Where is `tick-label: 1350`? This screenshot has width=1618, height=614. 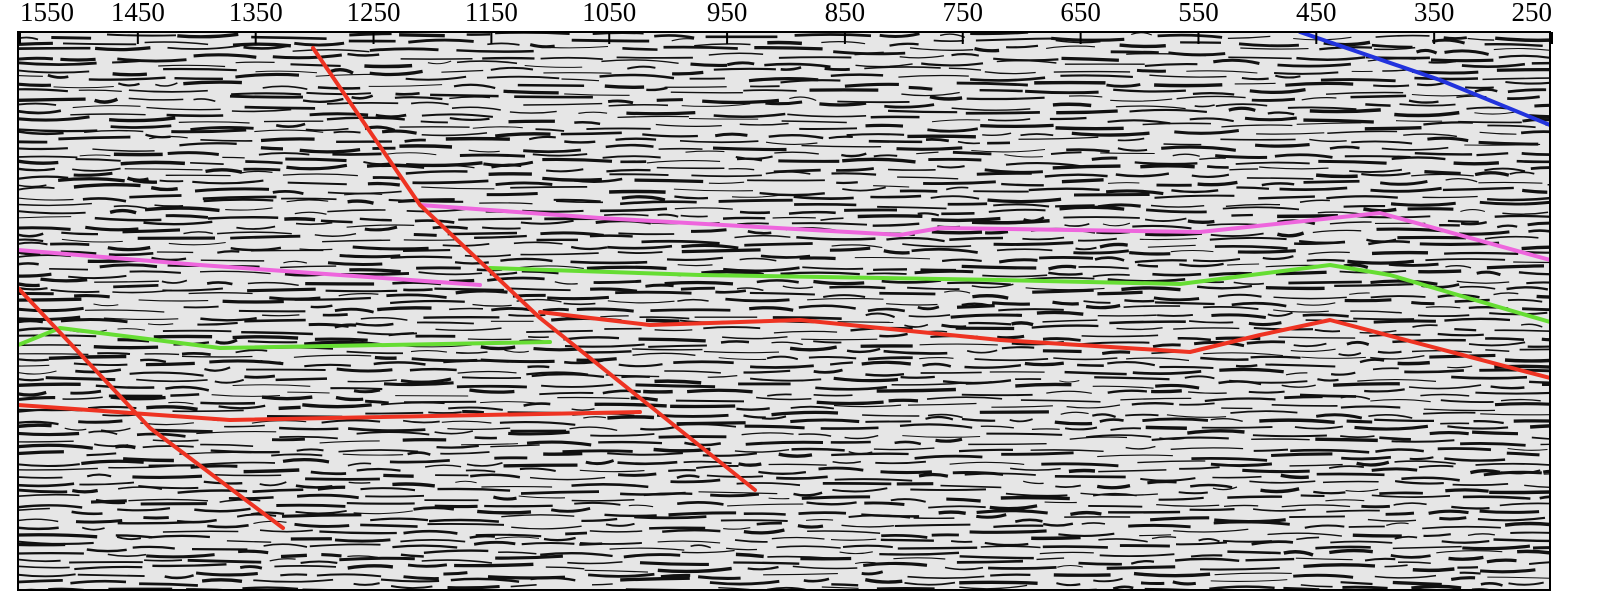
tick-label: 1350 is located at coordinates (256, 13).